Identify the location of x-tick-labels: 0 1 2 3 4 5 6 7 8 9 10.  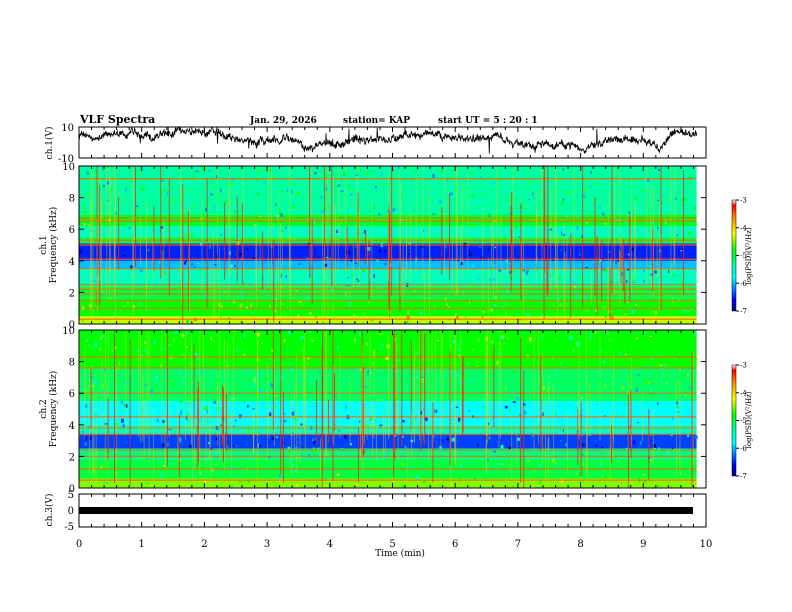
(394, 544).